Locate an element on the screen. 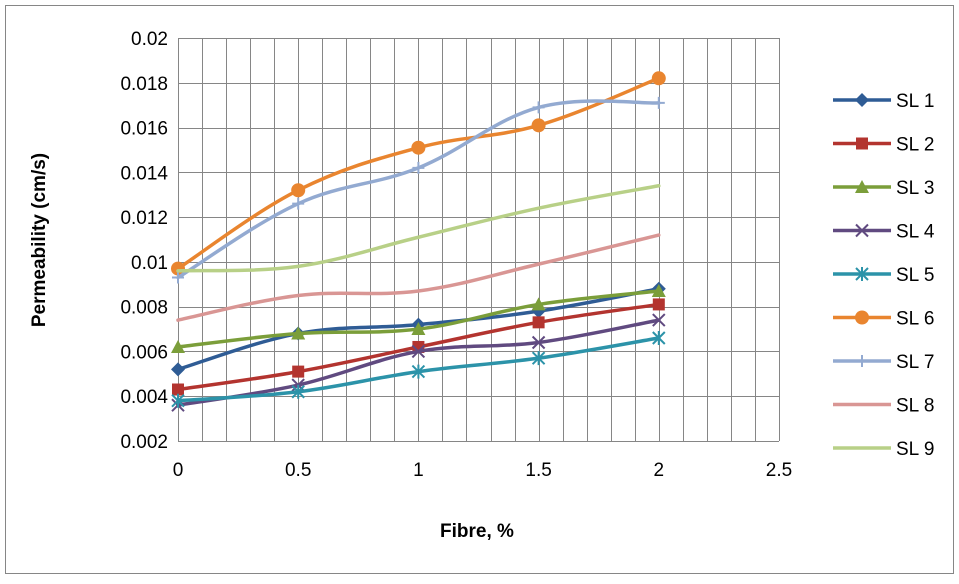 The image size is (959, 584). legend: SL 1 SL 2 SL 3 SL 4 SL 5 SL 6 SL 7 SL 8 SL 9 is located at coordinates (884, 275).